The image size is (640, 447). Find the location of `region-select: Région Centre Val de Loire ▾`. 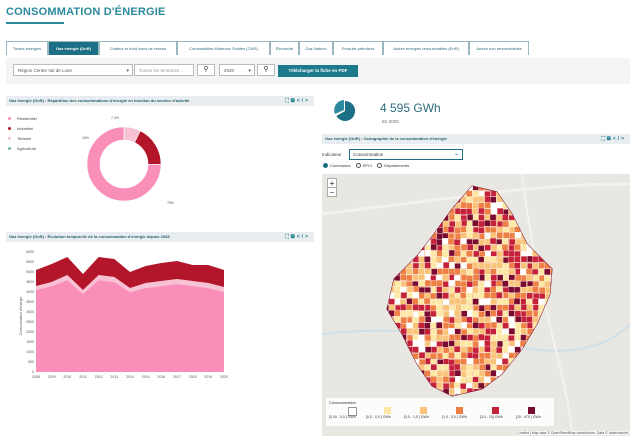

region-select: Région Centre Val de Loire ▾ is located at coordinates (73, 70).